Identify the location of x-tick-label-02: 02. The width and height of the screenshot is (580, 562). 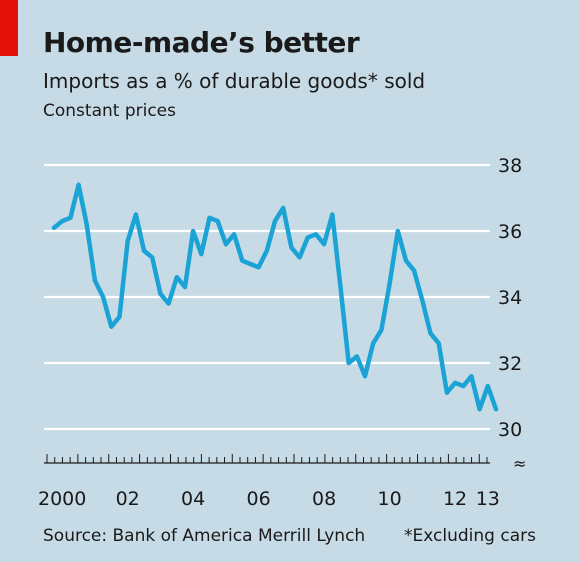
(128, 499).